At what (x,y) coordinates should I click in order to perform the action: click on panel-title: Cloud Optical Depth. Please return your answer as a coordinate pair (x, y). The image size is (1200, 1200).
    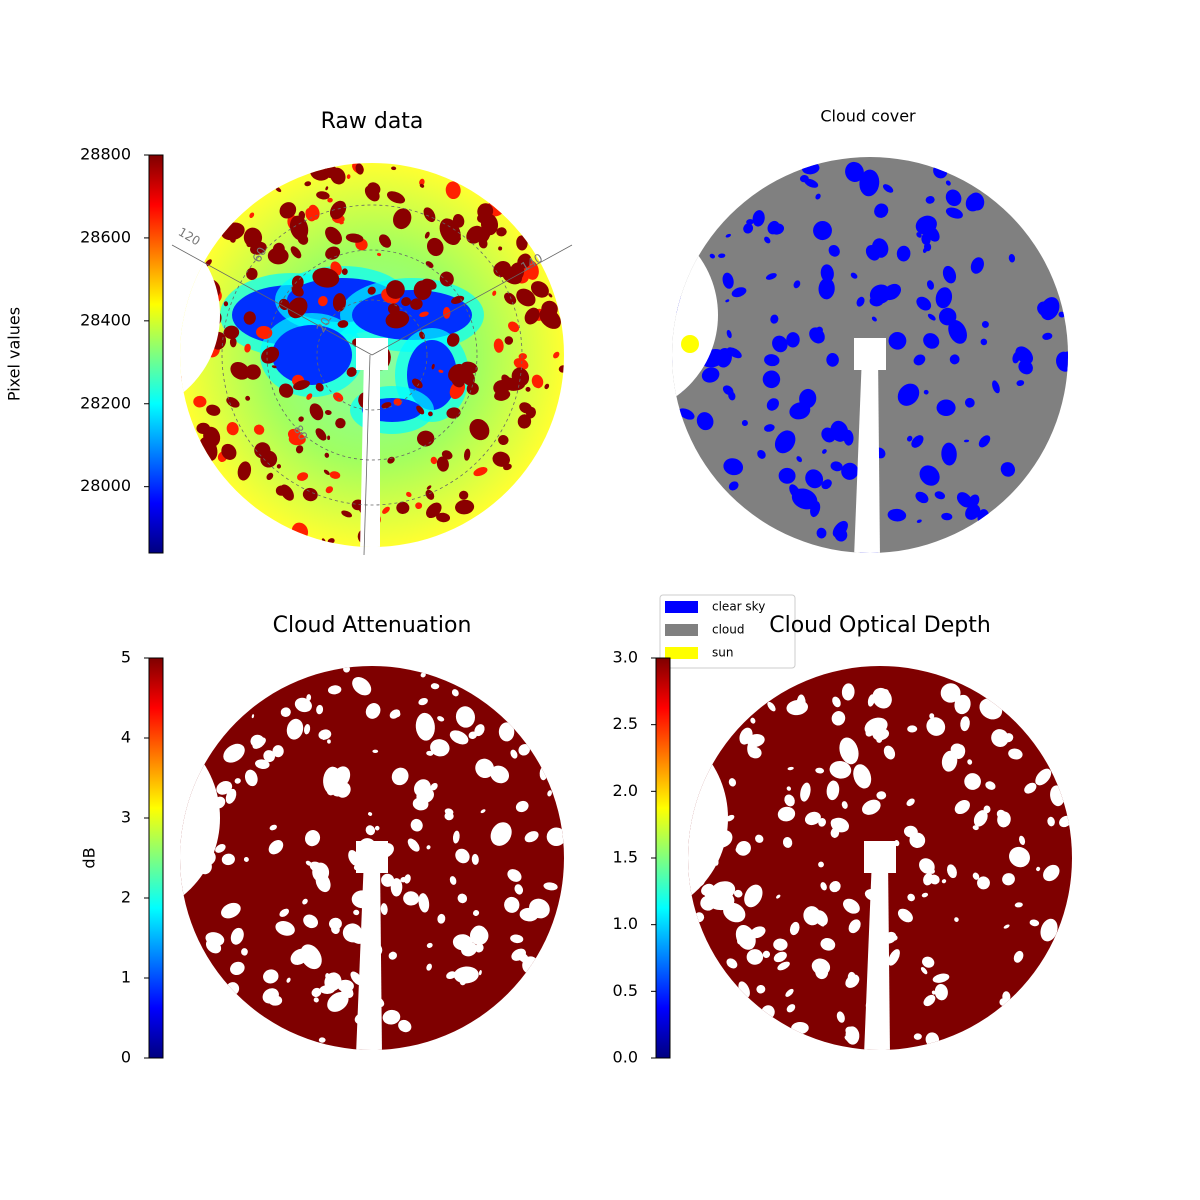
    Looking at the image, I should click on (880, 625).